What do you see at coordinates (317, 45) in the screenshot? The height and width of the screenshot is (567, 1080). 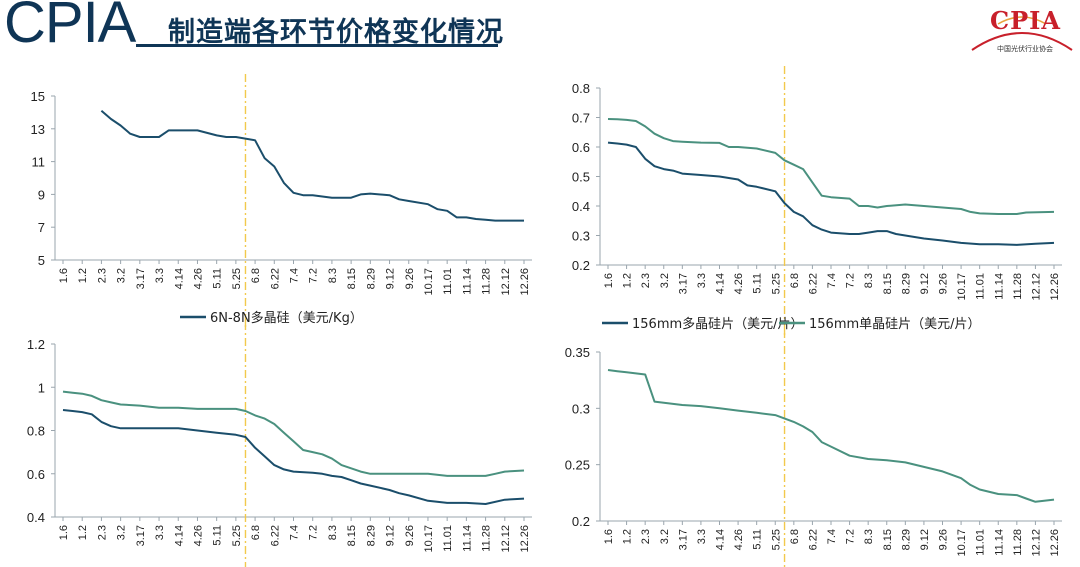 I see `title-underline` at bounding box center [317, 45].